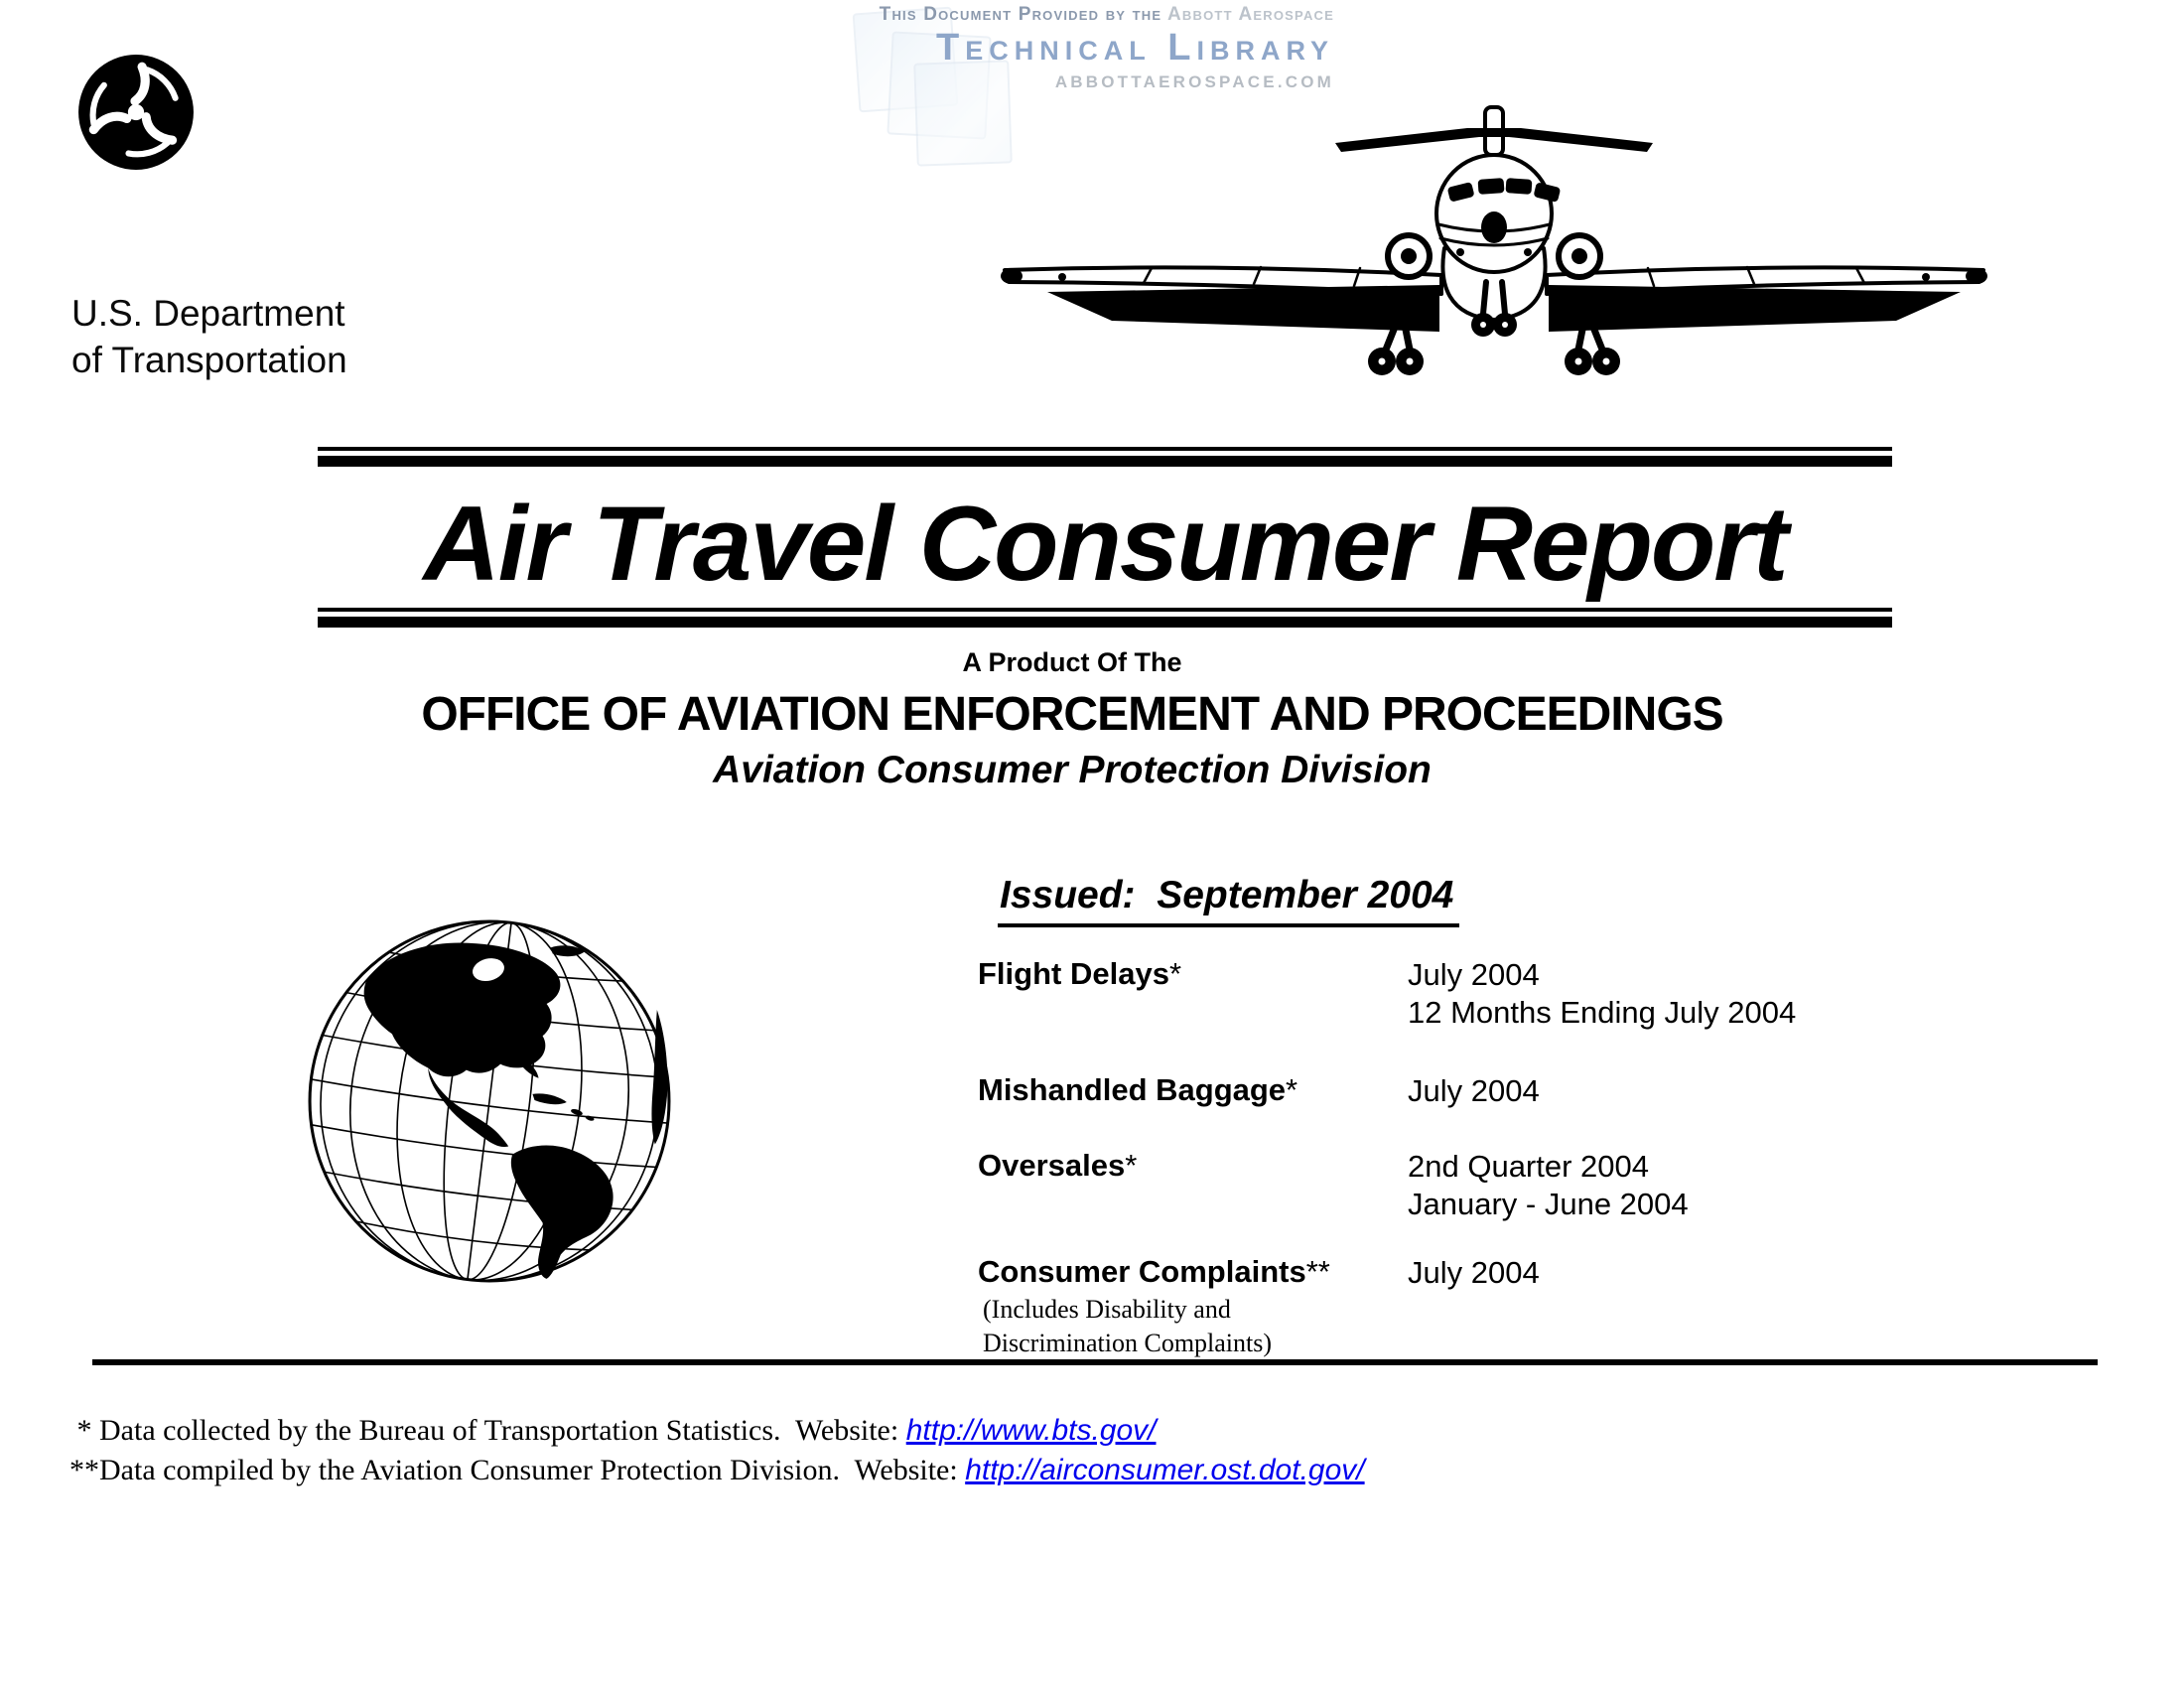 This screenshot has height=1688, width=2184. I want to click on report-item-periods: July 2004 12 Months Ending July 2004, so click(1602, 994).